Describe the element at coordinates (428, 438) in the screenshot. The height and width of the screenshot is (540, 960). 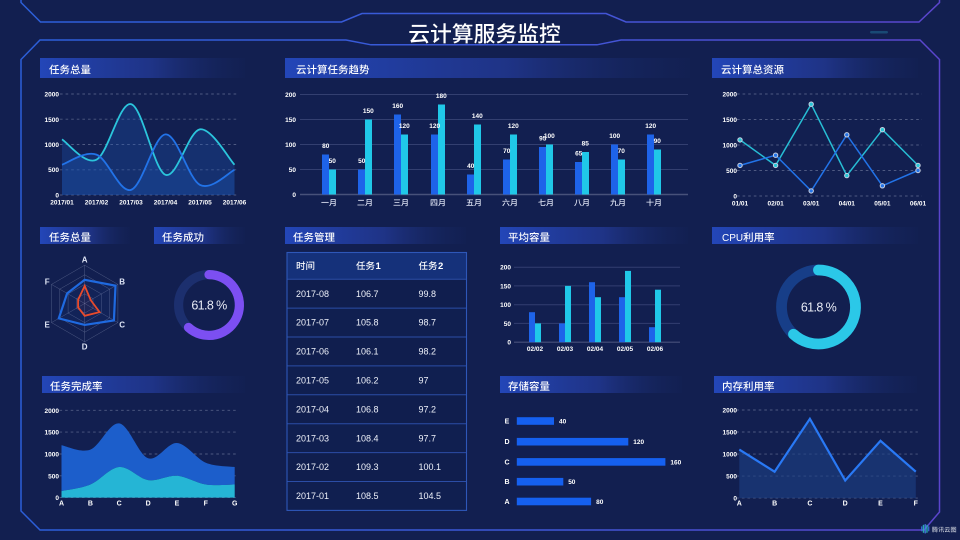
I see `svg-text: 97.7` at that location.